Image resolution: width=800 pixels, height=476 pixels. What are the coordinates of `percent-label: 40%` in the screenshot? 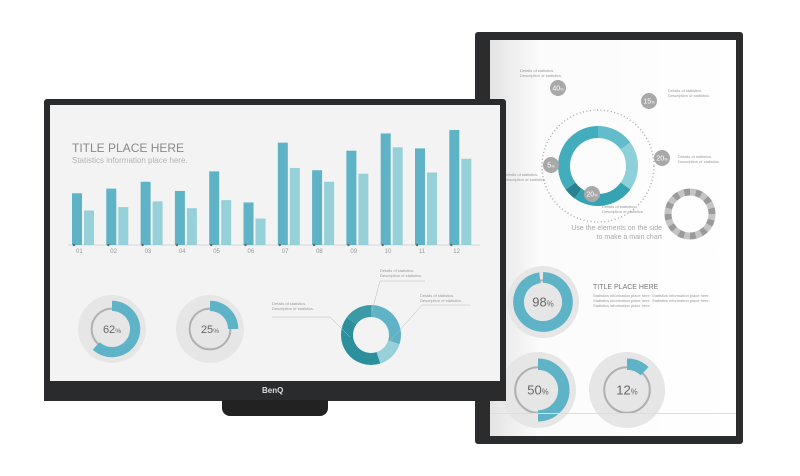 It's located at (558, 89).